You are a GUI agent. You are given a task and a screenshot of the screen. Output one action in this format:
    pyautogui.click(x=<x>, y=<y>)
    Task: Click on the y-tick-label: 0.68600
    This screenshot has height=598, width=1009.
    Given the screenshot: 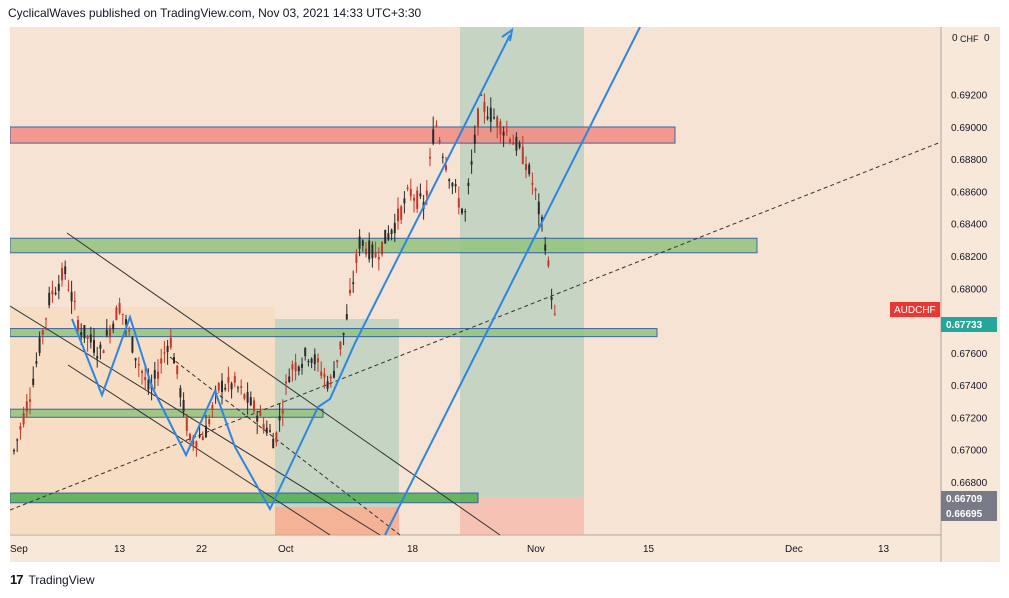 What is the action you would take?
    pyautogui.click(x=969, y=192)
    